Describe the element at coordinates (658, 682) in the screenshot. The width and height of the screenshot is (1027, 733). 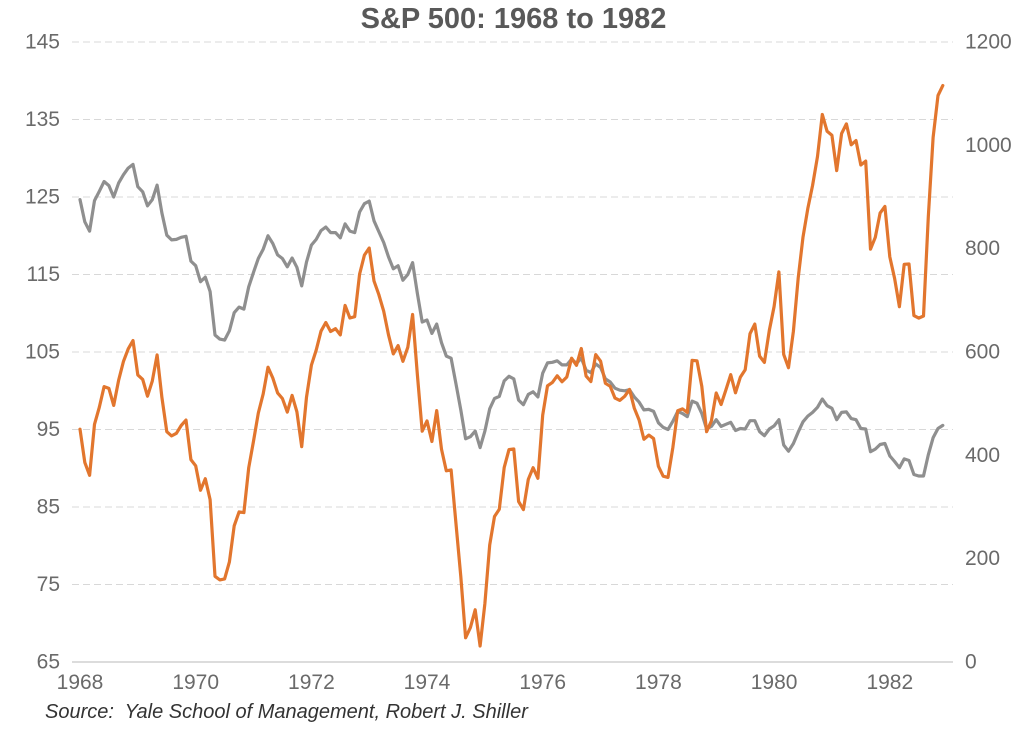
I see `x-axis-tick-label: 1978` at that location.